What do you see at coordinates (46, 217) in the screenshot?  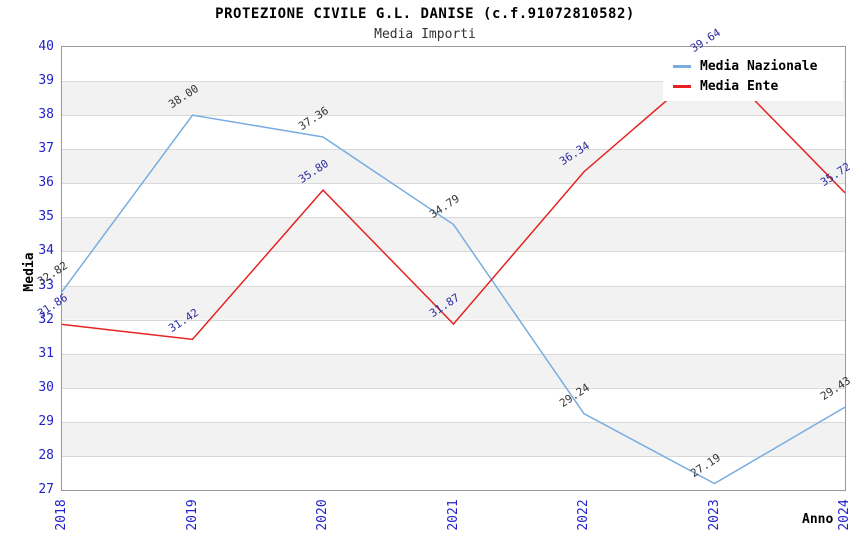 I see `y-tick-label: 35` at bounding box center [46, 217].